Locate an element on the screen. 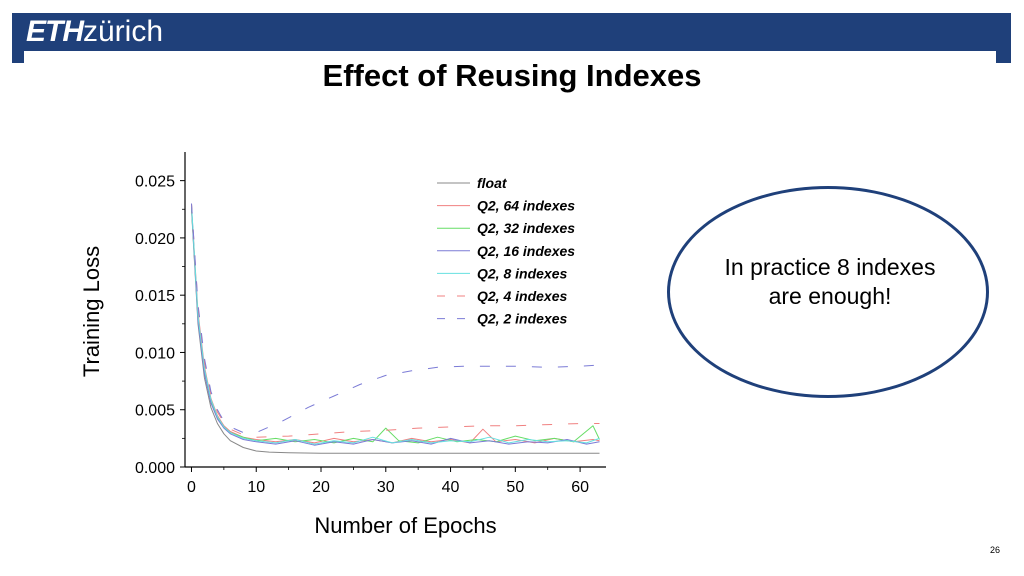 This screenshot has width=1024, height=576. y-tick-label: 0.000 is located at coordinates (155, 468).